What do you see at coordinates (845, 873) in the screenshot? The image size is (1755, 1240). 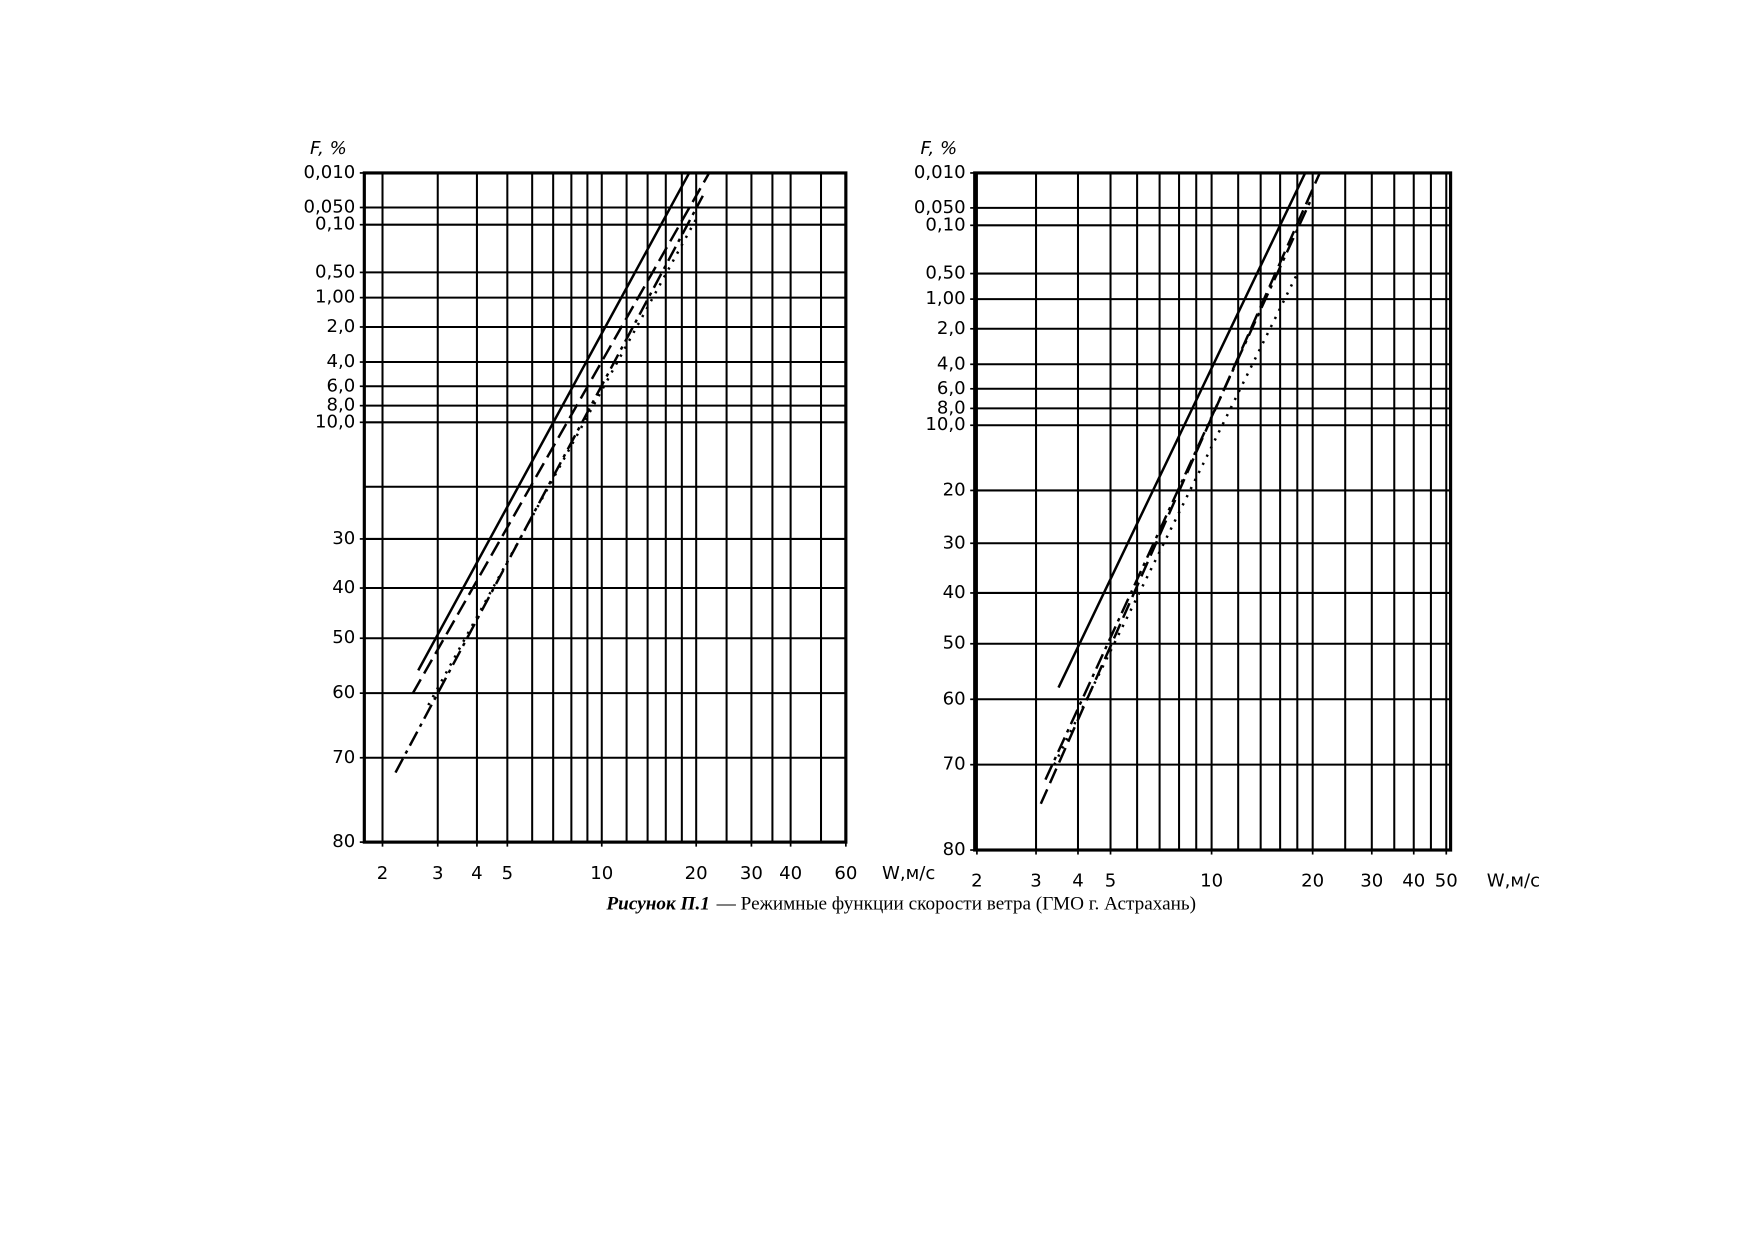 I see `x-tick-label: 60` at bounding box center [845, 873].